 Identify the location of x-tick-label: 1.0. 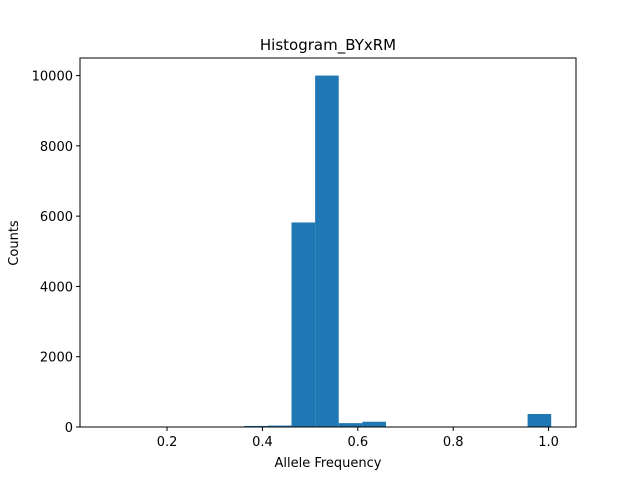
(548, 442).